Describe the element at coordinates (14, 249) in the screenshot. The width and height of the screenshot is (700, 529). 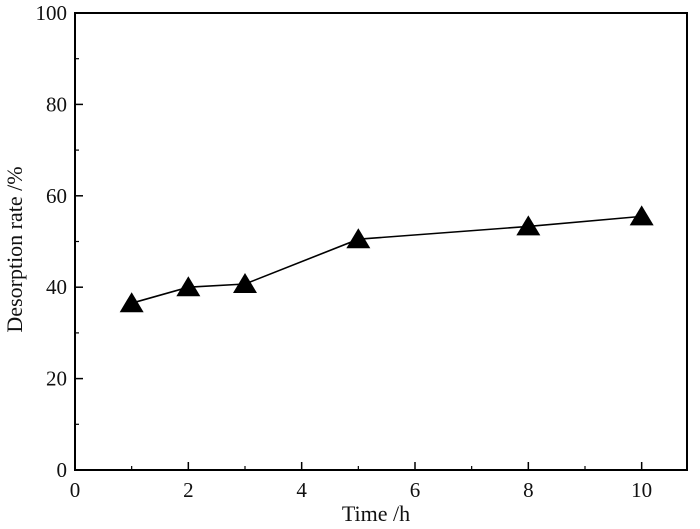
I see `y-axis-title: Desorption rate /%` at that location.